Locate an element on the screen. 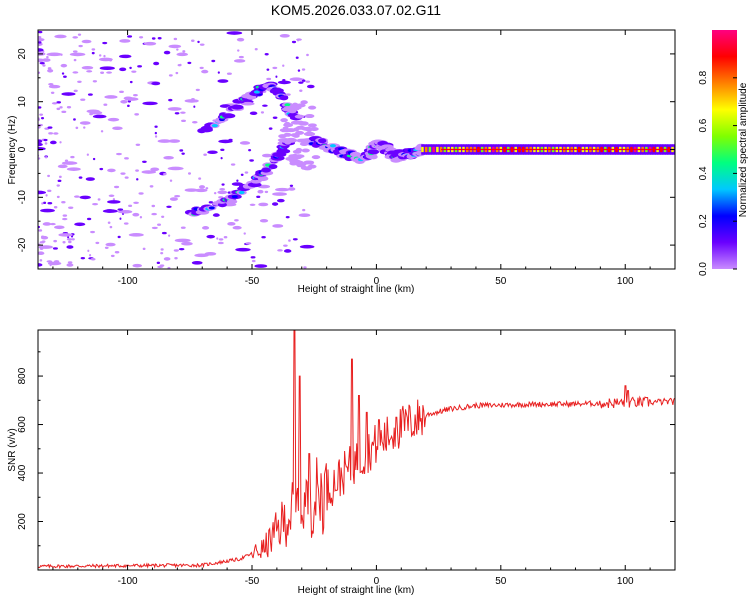 The width and height of the screenshot is (750, 600). x-tick-label: 100 is located at coordinates (625, 581).